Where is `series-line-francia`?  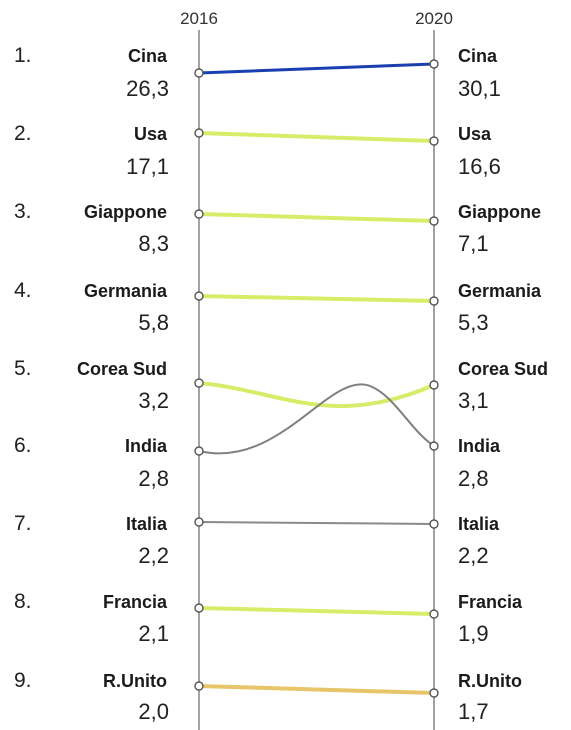
series-line-francia is located at coordinates (316, 611).